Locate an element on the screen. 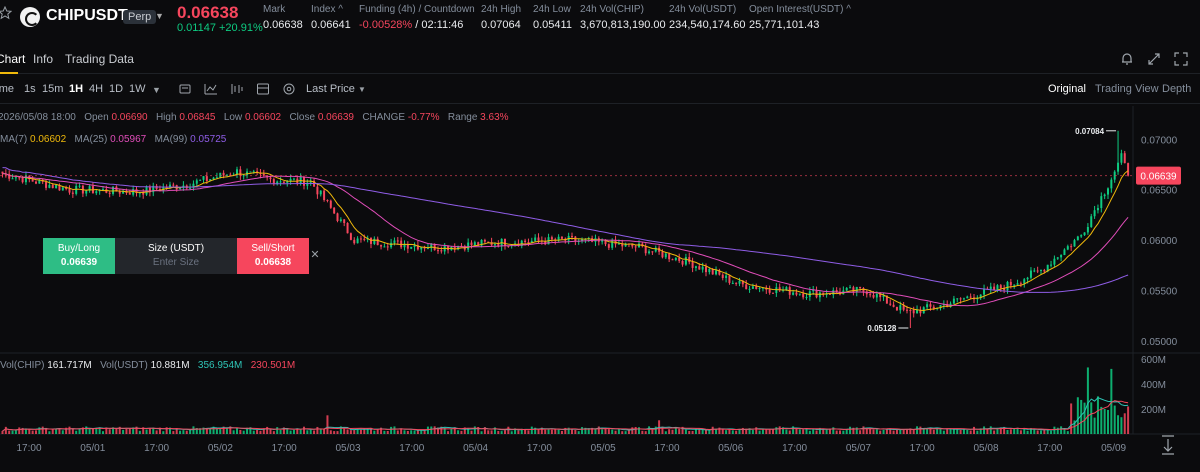 The image size is (1200, 472). interval-more-chevron-icon: ▼ is located at coordinates (156, 90).